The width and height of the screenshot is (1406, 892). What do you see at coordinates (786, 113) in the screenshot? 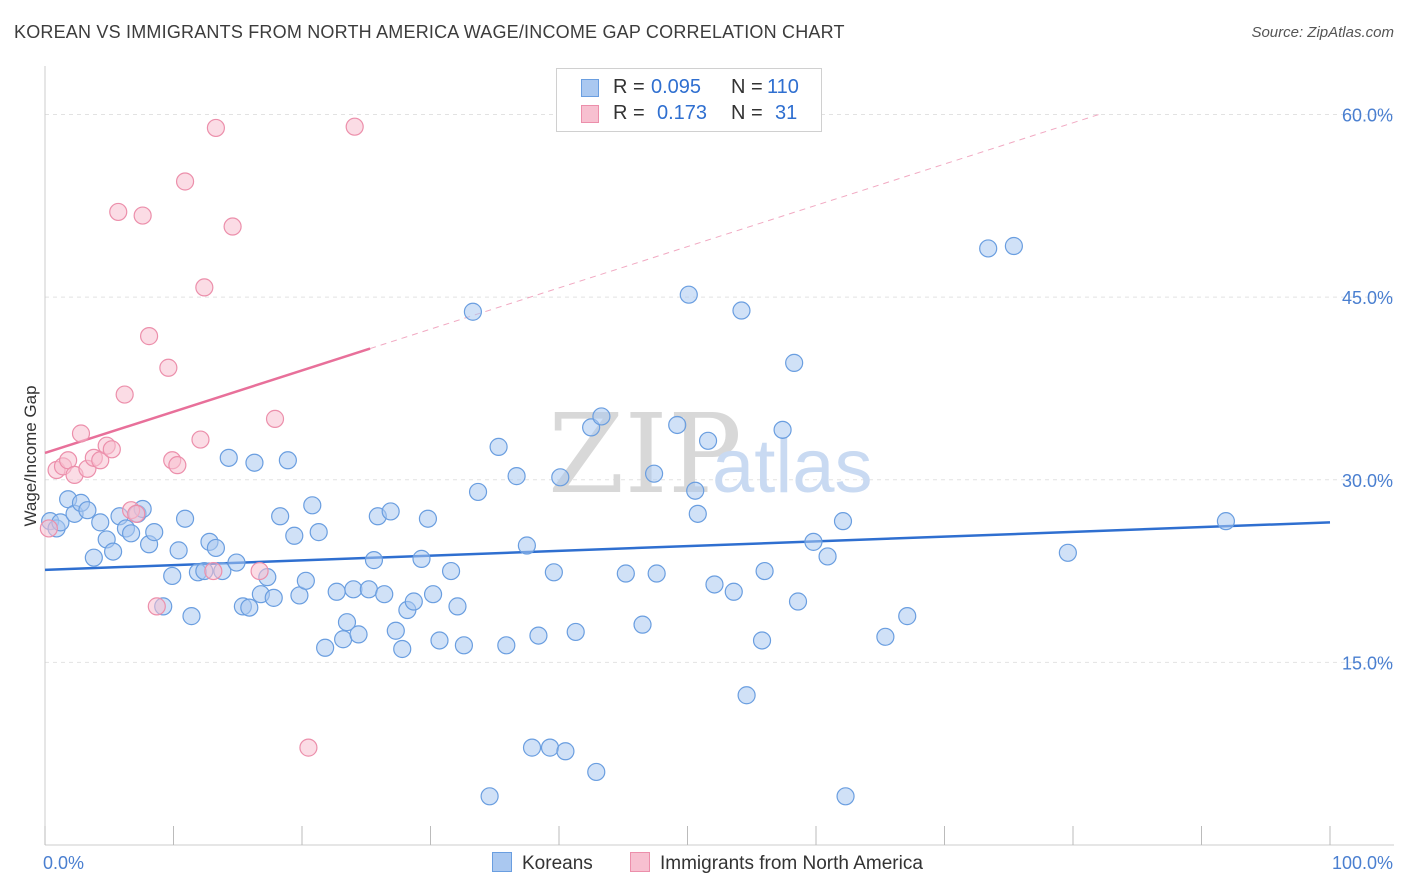
I see `immigrants-n-value: 31` at bounding box center [786, 113].